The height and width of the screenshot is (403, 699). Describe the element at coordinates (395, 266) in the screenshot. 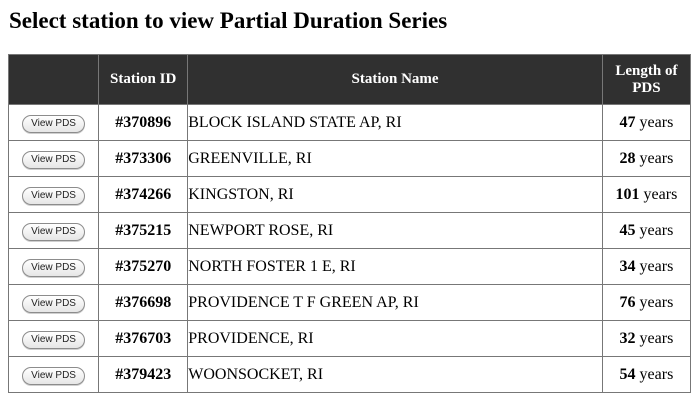

I see `station-name: NORTH FOSTER 1 E, RI` at that location.